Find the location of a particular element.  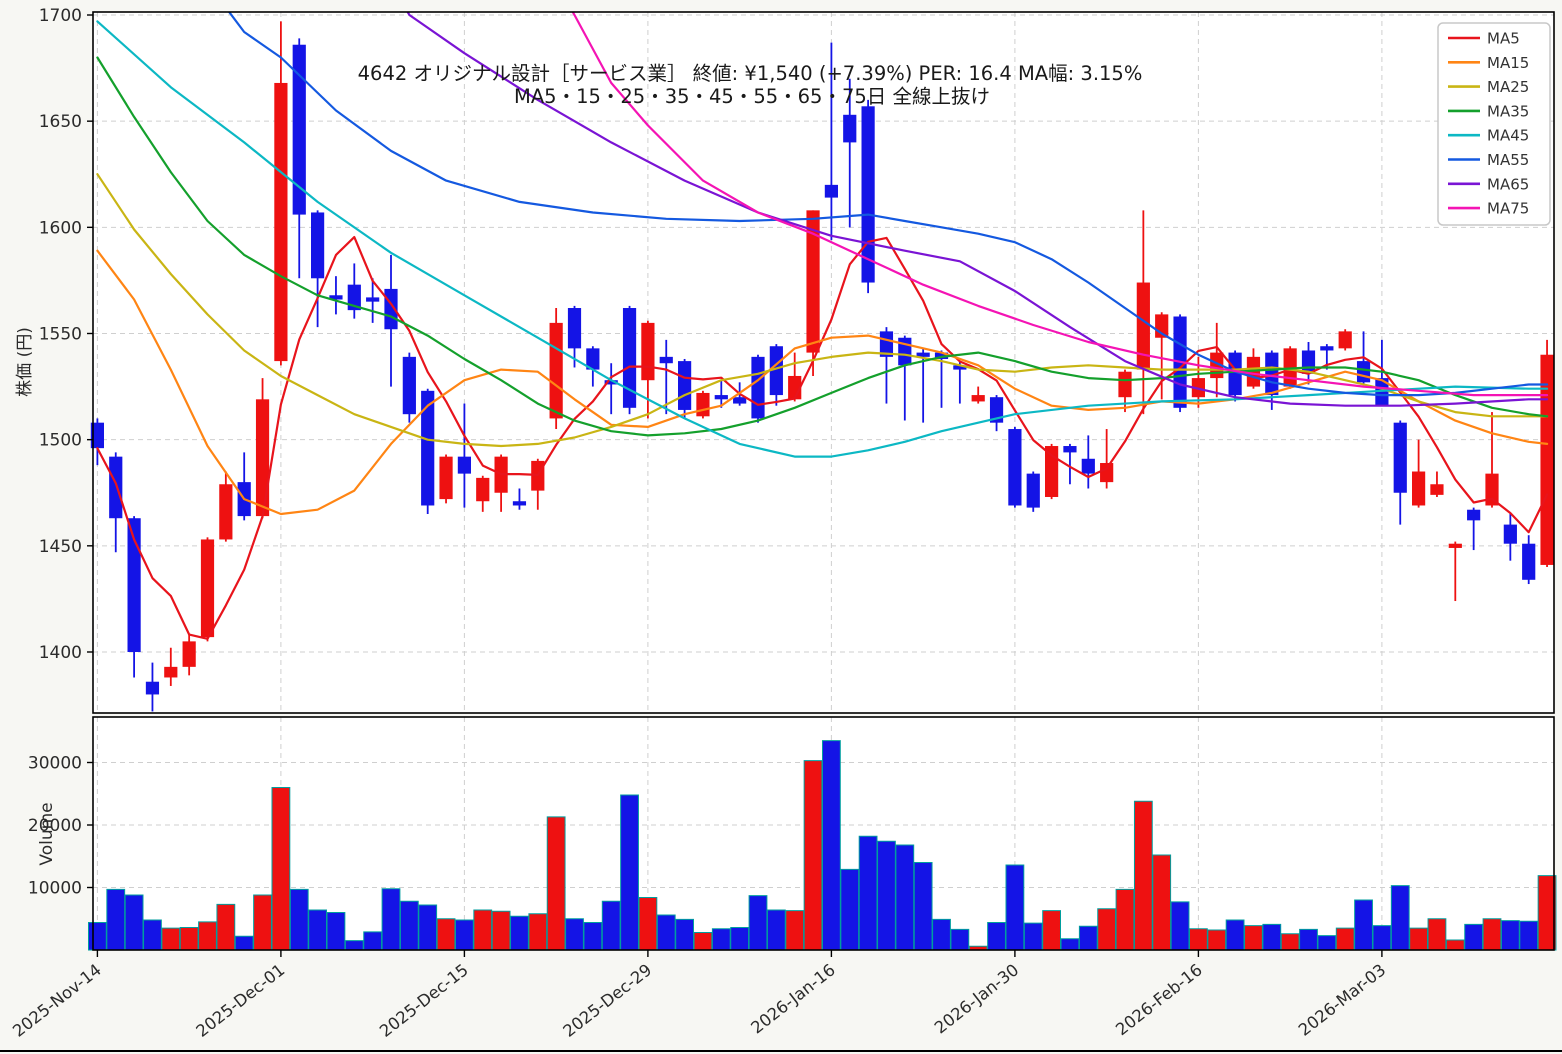

legend-box is located at coordinates (1494, 124).